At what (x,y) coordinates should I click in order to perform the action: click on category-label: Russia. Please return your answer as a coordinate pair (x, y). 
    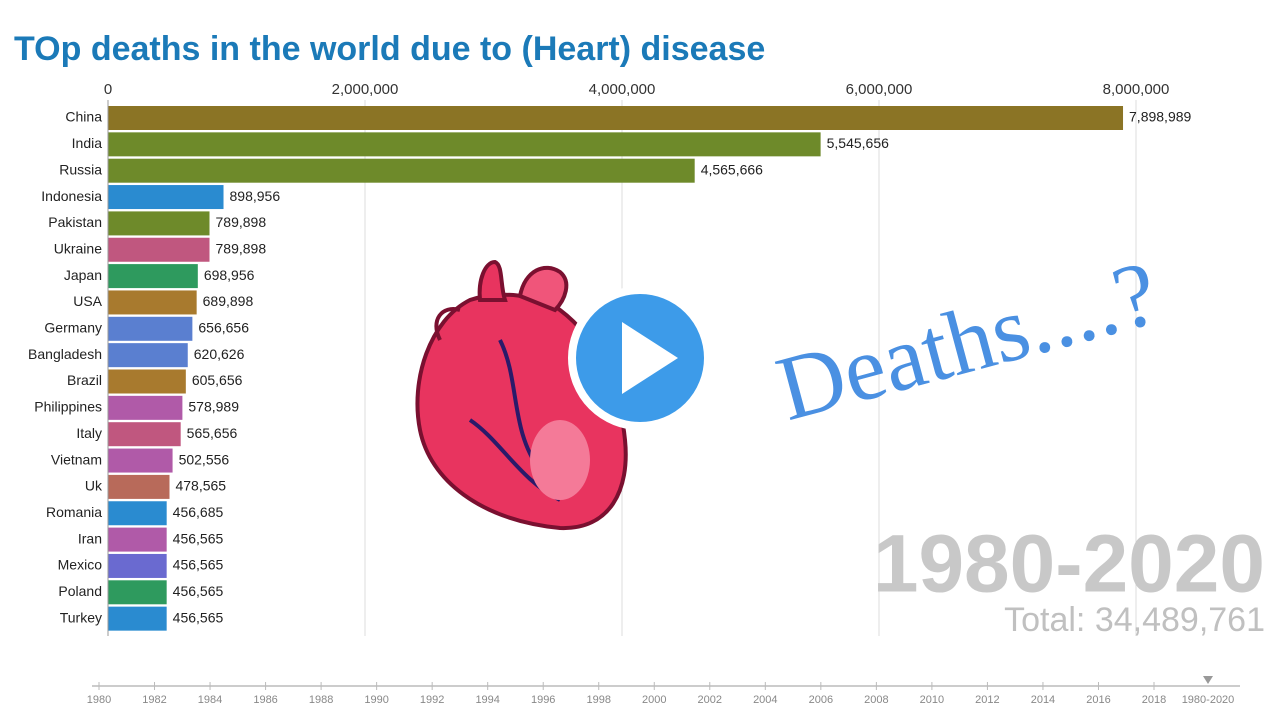
    Looking at the image, I should click on (80, 169).